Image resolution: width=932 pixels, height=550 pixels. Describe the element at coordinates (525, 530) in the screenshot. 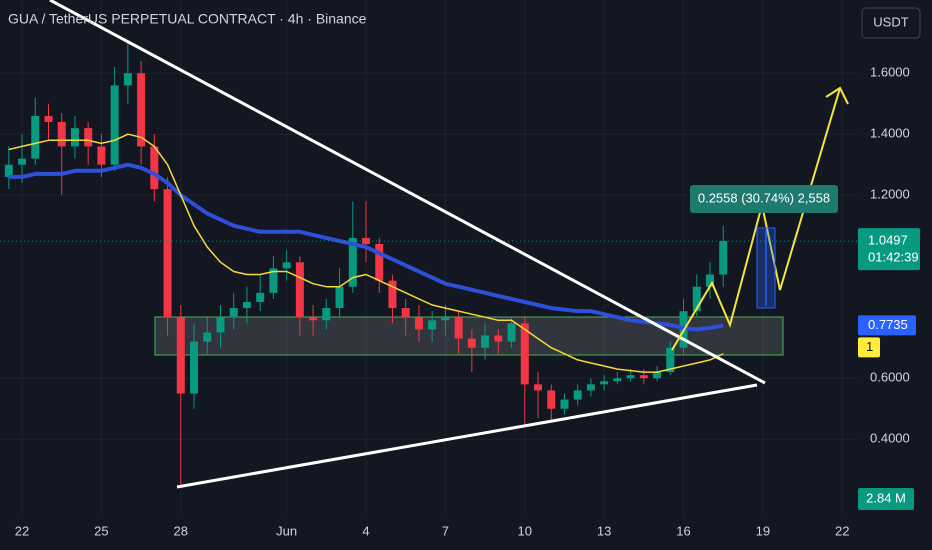

I see `x-tick-label: 10` at that location.